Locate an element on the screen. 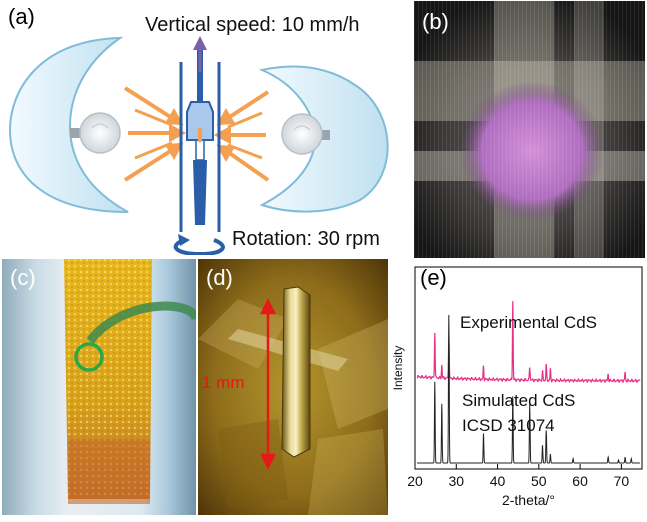 Image resolution: width=647 pixels, height=522 pixels. panel-c: (c) is located at coordinates (99, 387).